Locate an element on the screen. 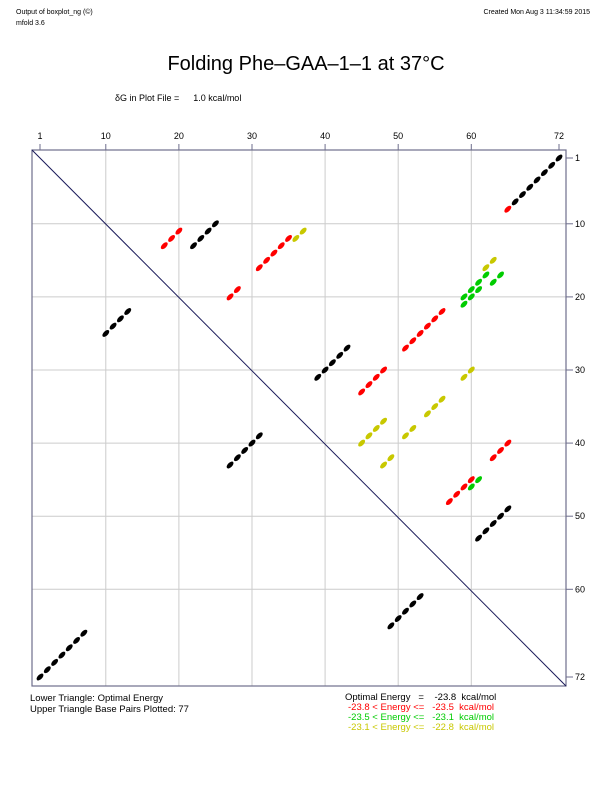 This screenshot has height=792, width=612. energy-range-green: -23.5 < Energy <= -23.1 kcal/mol is located at coordinates (421, 717).